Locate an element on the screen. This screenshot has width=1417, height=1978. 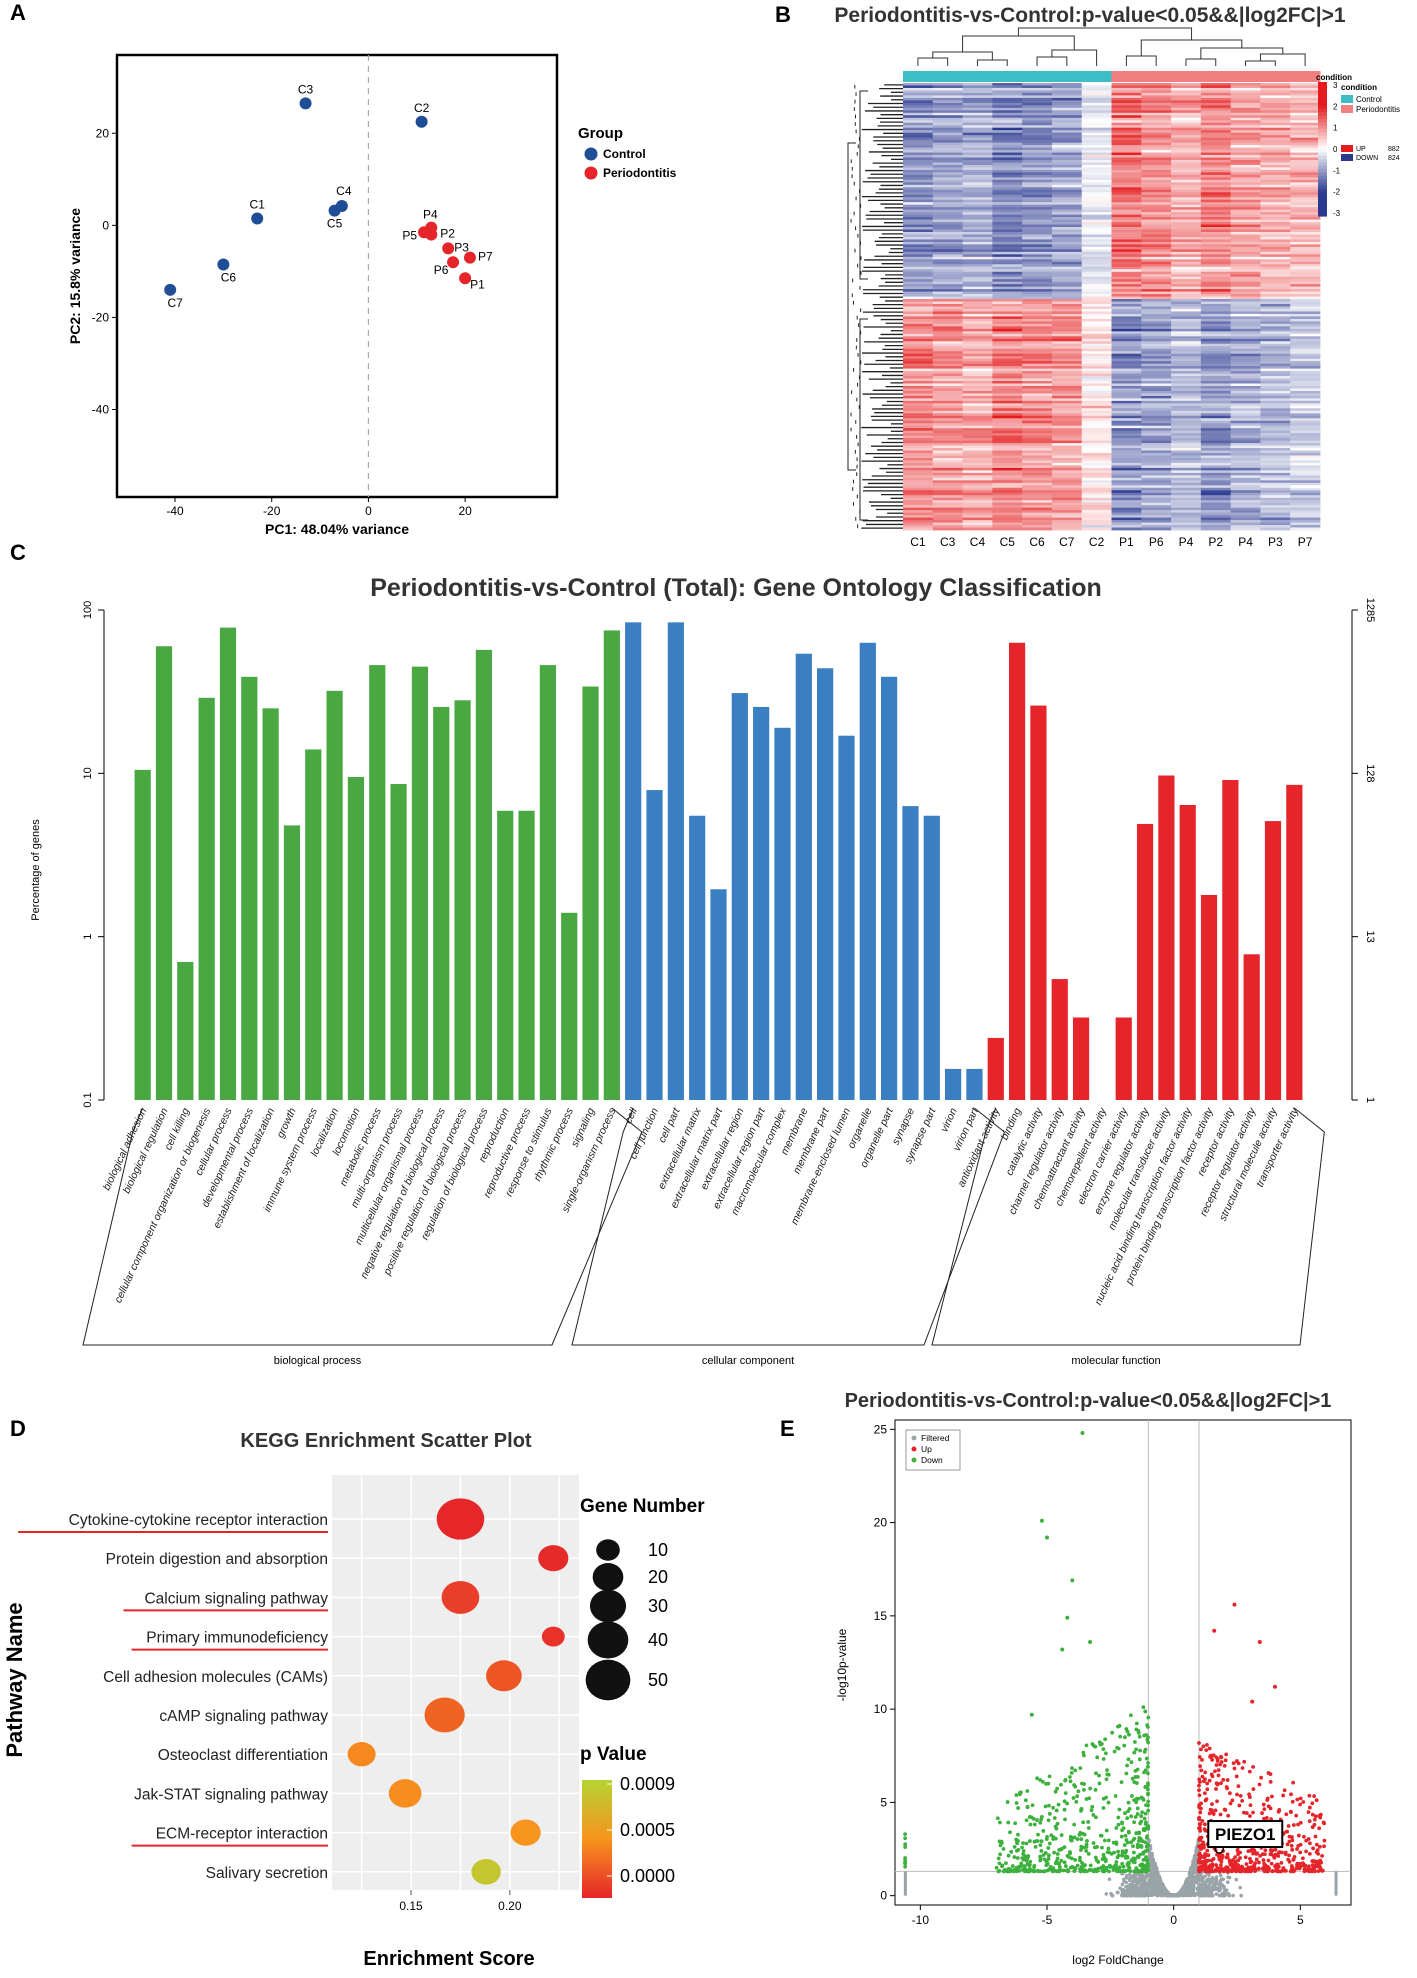
heatmap-column-label: P2 is located at coordinates (1215, 542).